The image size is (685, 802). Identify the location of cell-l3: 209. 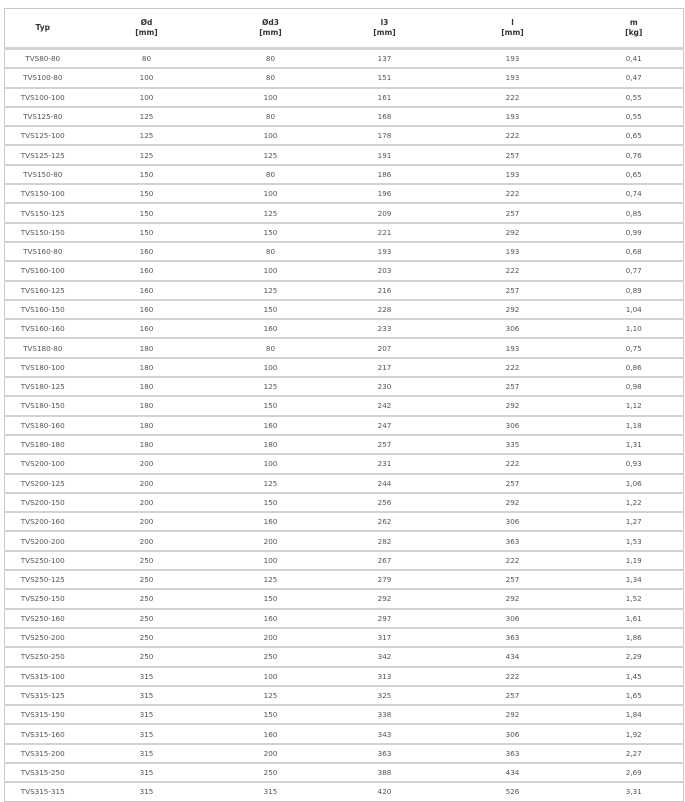
(384, 213).